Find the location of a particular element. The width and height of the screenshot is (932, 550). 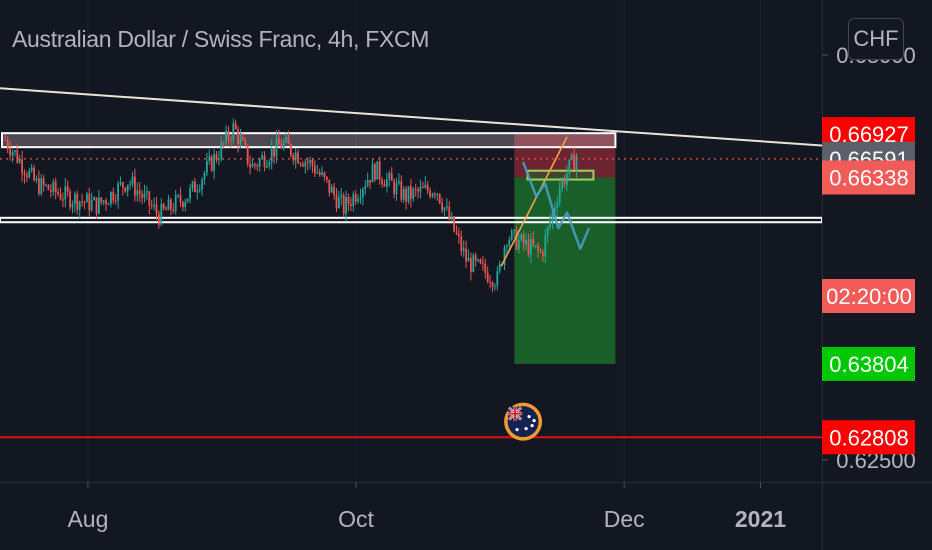

x-tick-label: Oct is located at coordinates (356, 519).